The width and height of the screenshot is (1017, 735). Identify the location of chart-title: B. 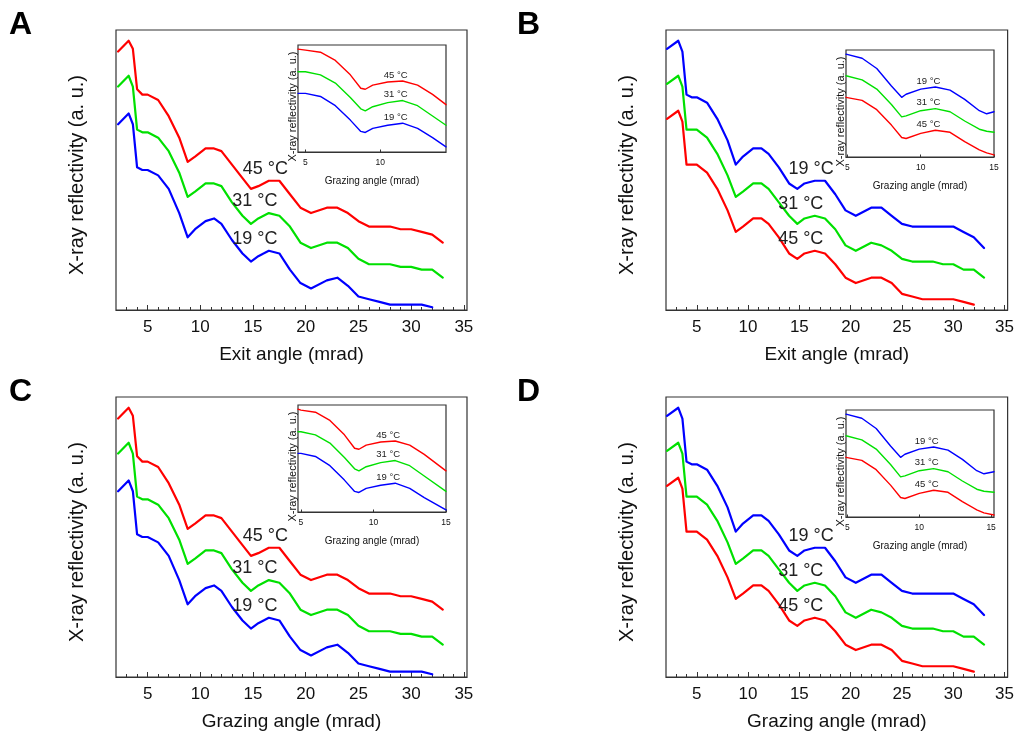
(529, 23).